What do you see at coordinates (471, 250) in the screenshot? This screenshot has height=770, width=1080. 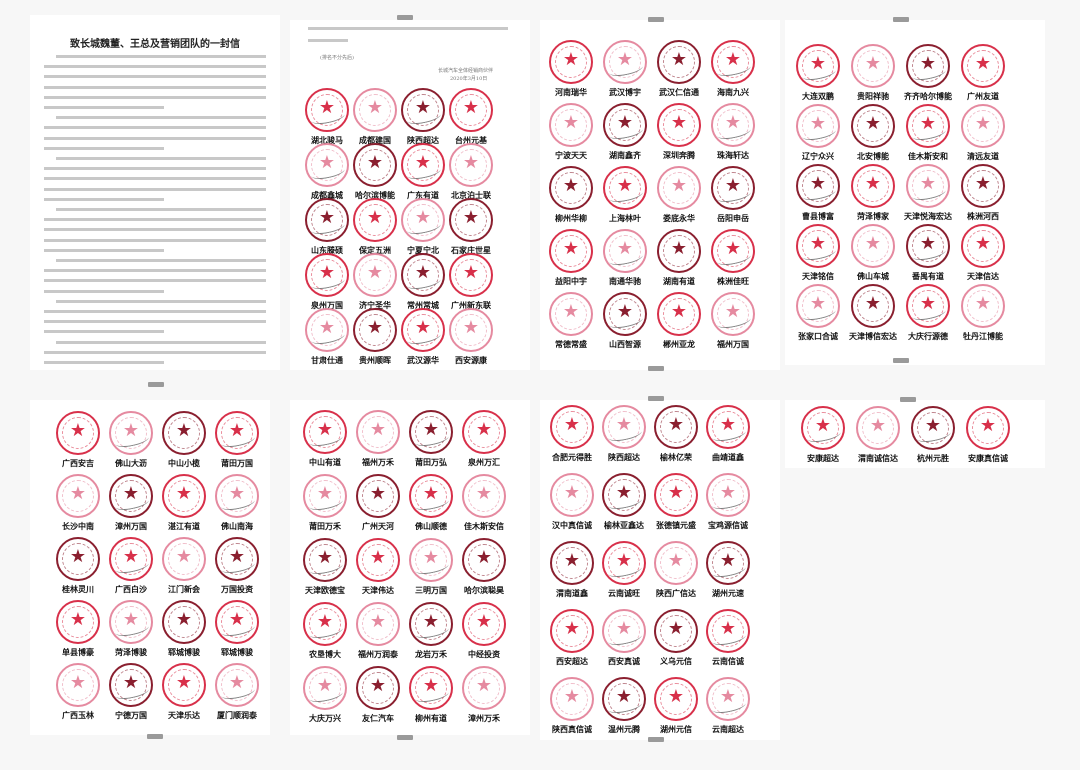 I see `dealer-name: 石家庄世星` at bounding box center [471, 250].